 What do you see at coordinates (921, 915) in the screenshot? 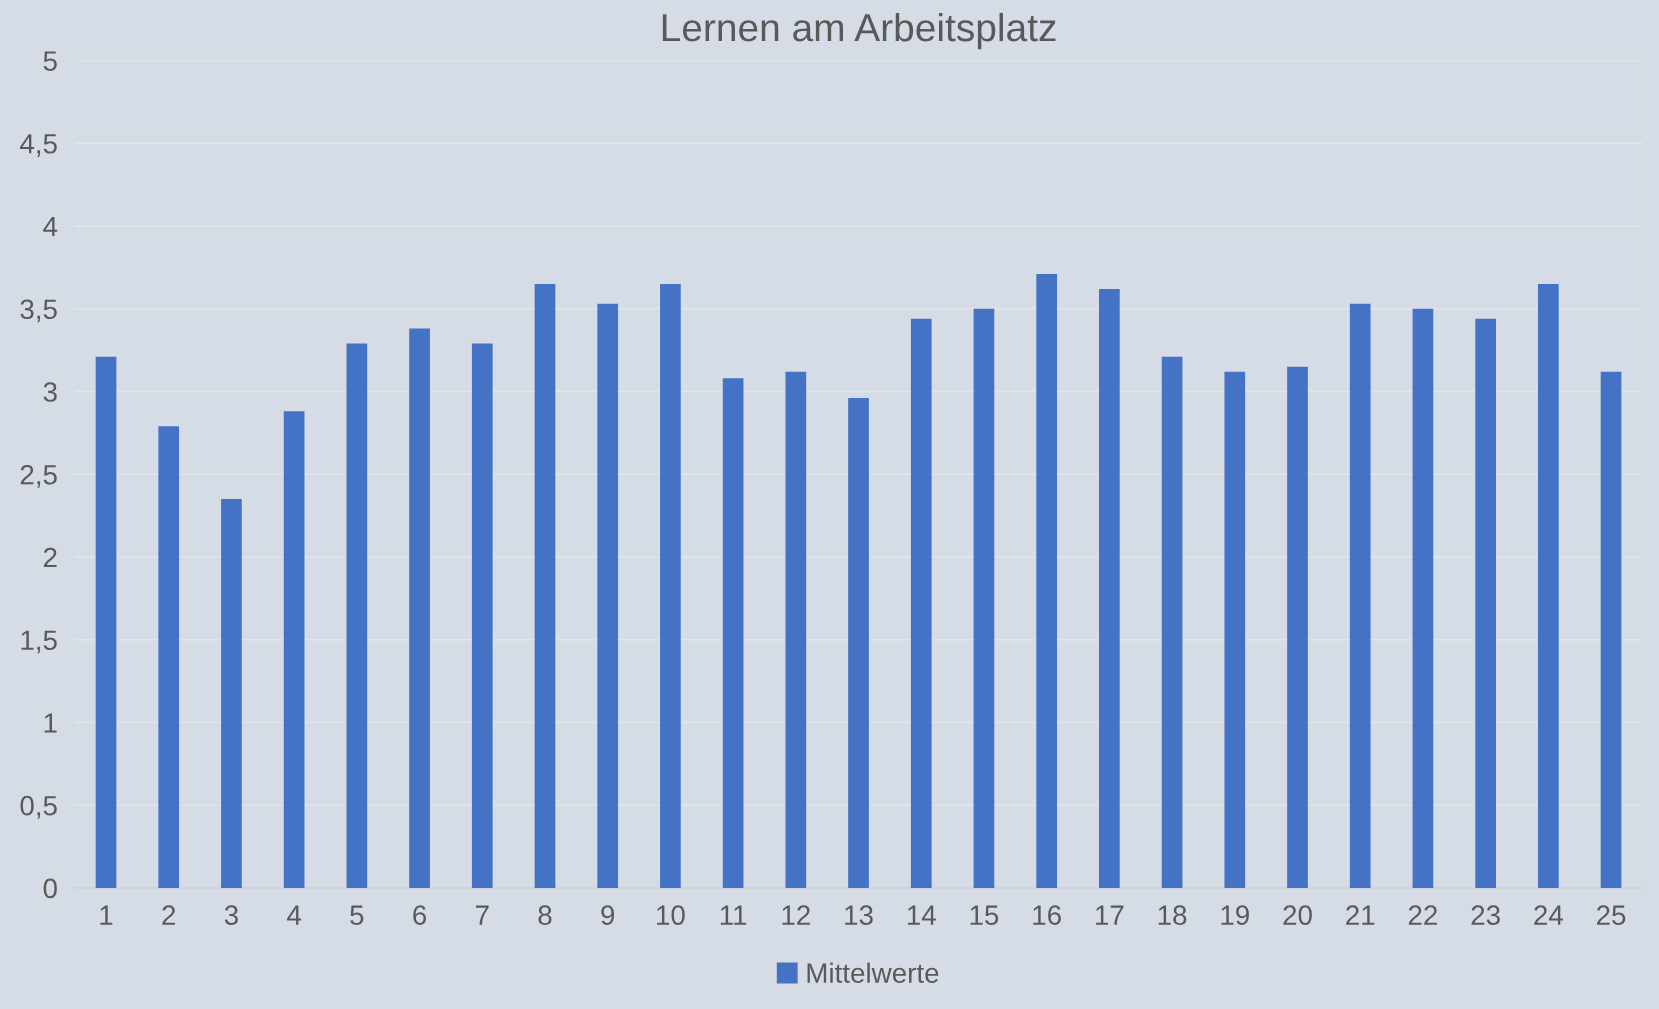
I see `x-tick-label: 14` at bounding box center [921, 915].